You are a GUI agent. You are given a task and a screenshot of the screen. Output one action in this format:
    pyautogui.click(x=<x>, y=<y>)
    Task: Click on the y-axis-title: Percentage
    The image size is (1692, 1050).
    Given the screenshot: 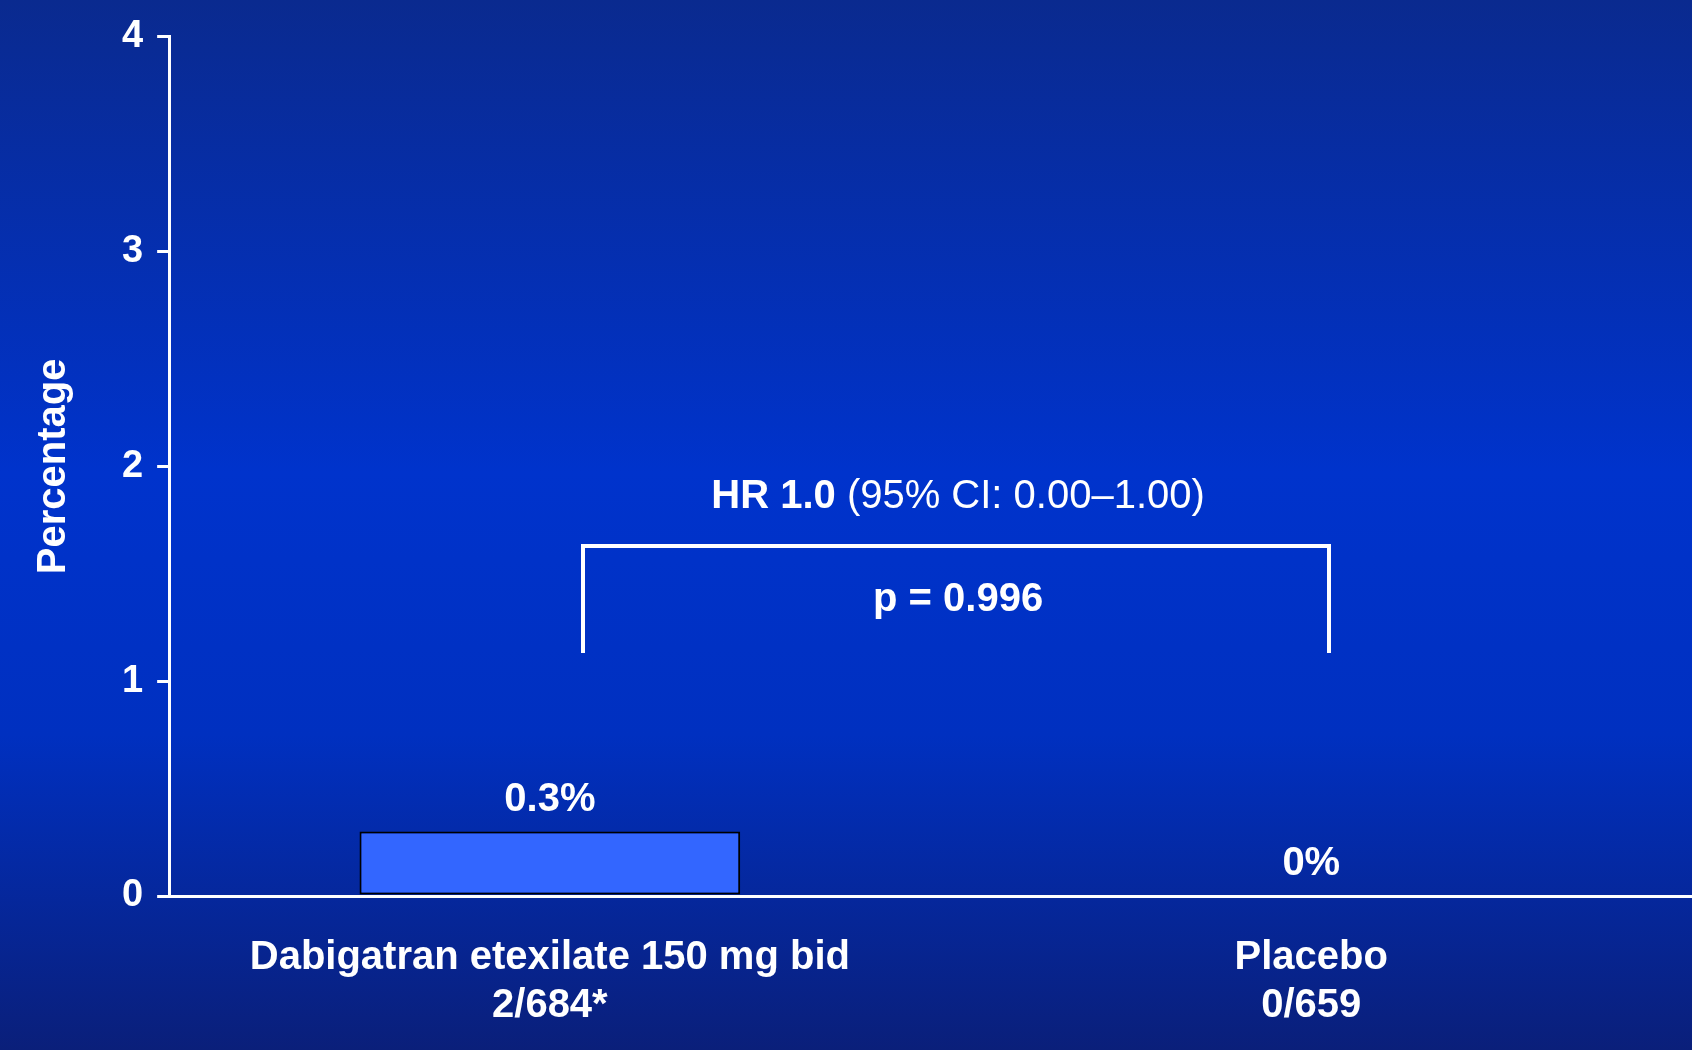 What is the action you would take?
    pyautogui.click(x=51, y=466)
    